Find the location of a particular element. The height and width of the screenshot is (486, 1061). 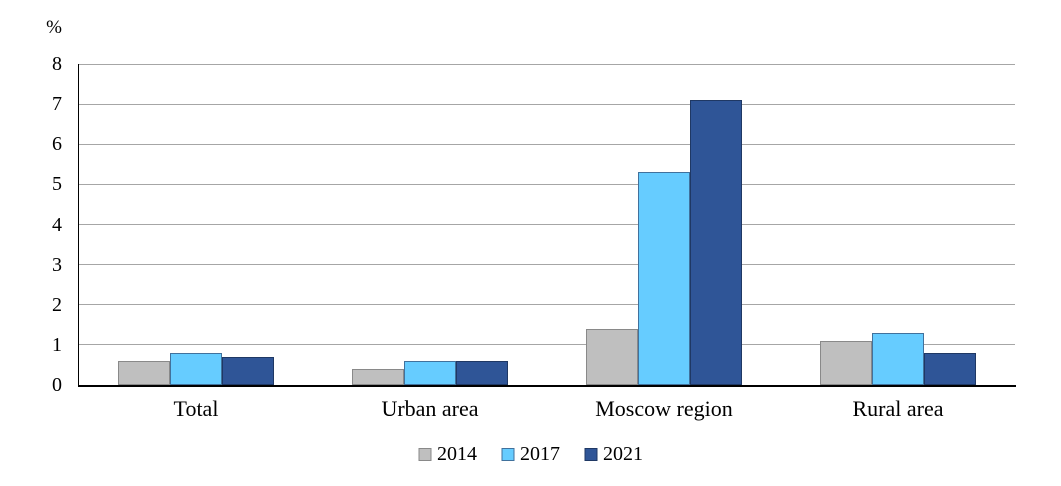

x-axis-line is located at coordinates (546, 385).